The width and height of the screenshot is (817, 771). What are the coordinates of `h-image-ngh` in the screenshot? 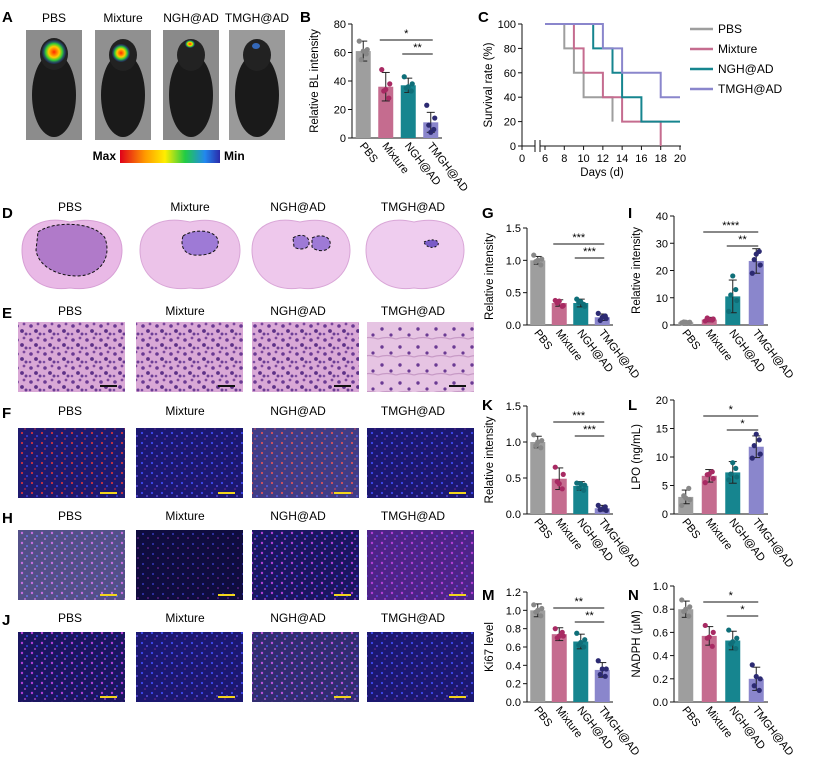 It's located at (305, 565).